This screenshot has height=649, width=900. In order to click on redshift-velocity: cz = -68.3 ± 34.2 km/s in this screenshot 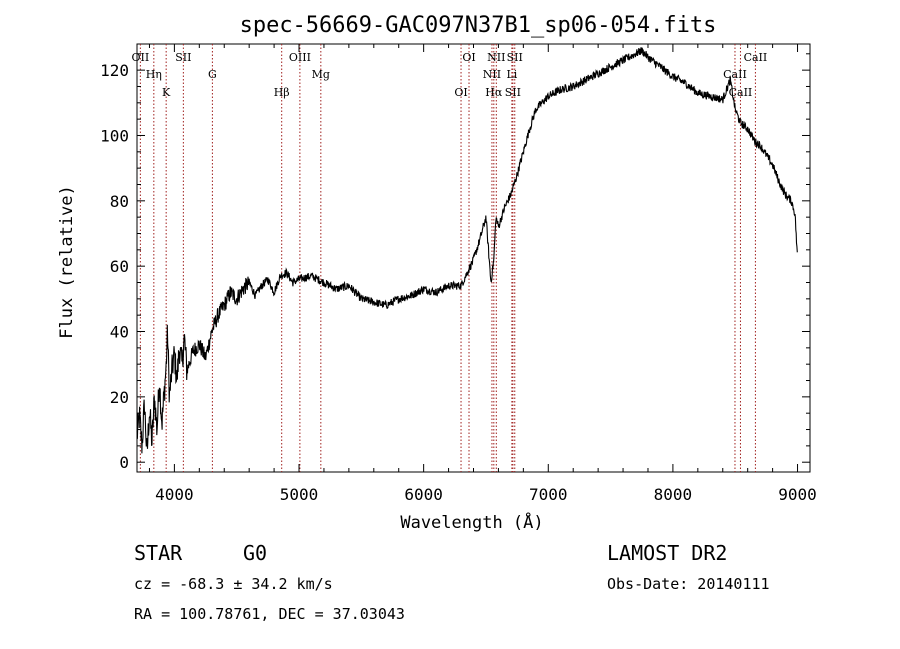, I will do `click(233, 584)`.